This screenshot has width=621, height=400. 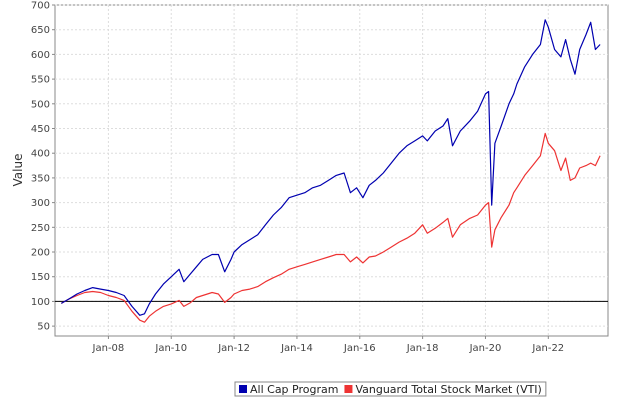 What do you see at coordinates (40, 228) in the screenshot?
I see `y-tick-label: 250` at bounding box center [40, 228].